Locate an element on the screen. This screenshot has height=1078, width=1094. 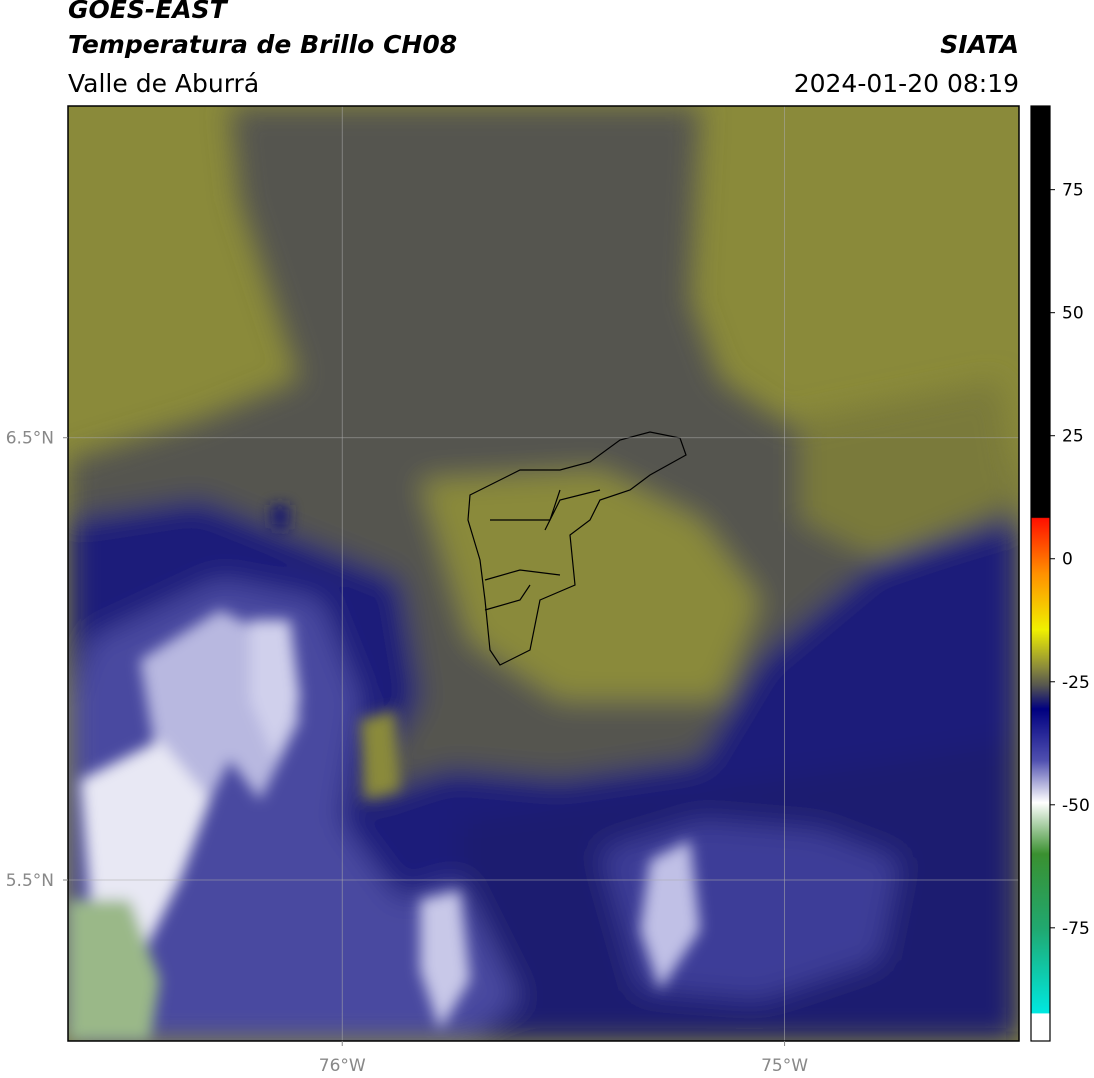
y-tick-label: 6.5°N is located at coordinates (30, 439).